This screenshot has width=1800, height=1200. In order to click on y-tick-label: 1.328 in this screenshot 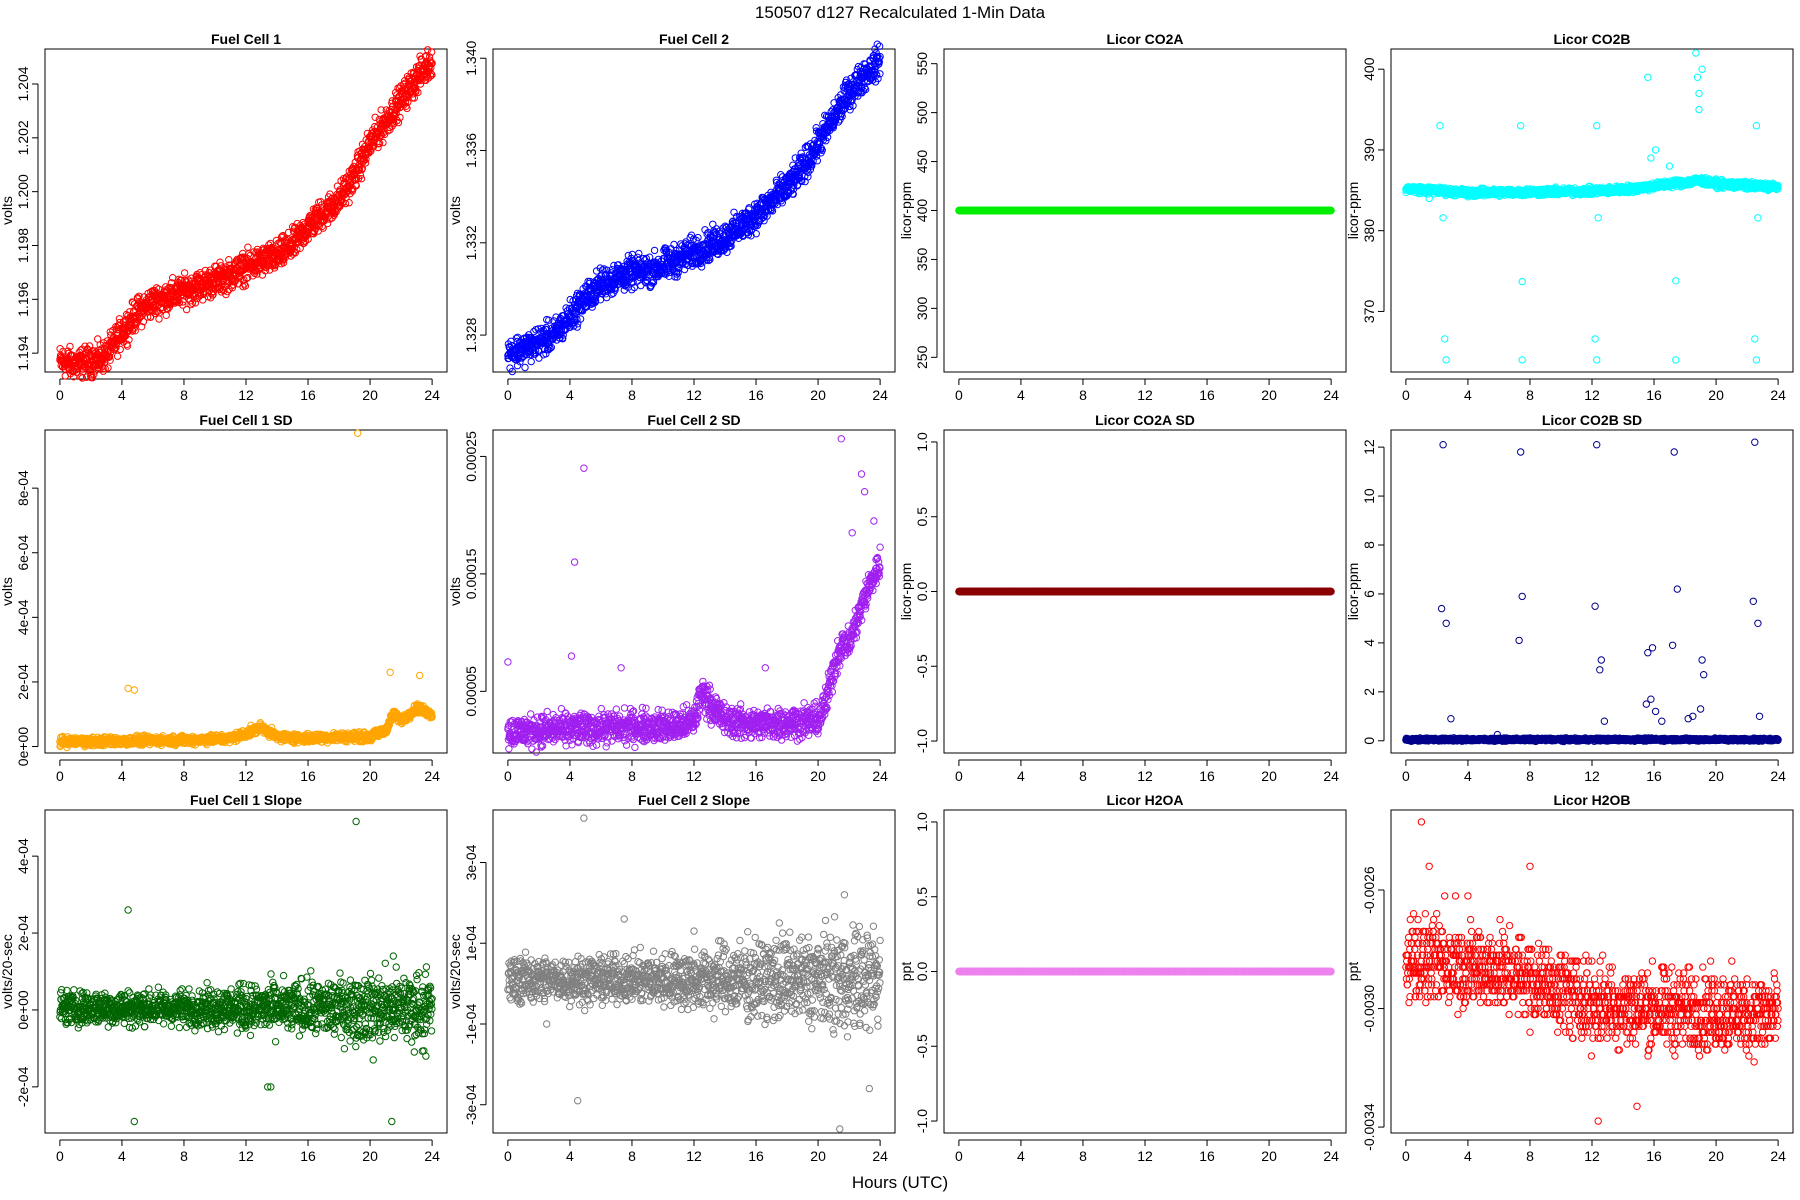, I will do `click(471, 334)`.